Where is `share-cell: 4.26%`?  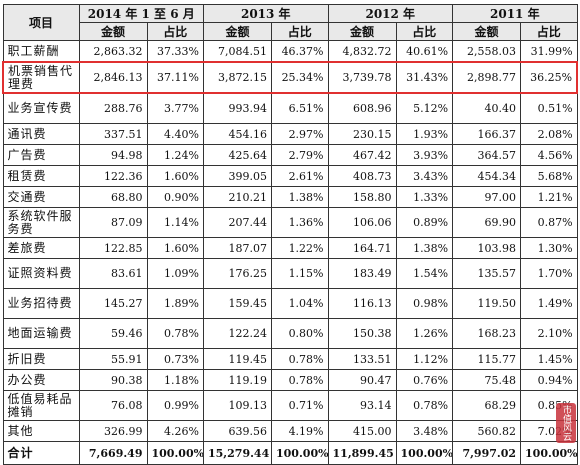
share-cell: 4.26% is located at coordinates (175, 431).